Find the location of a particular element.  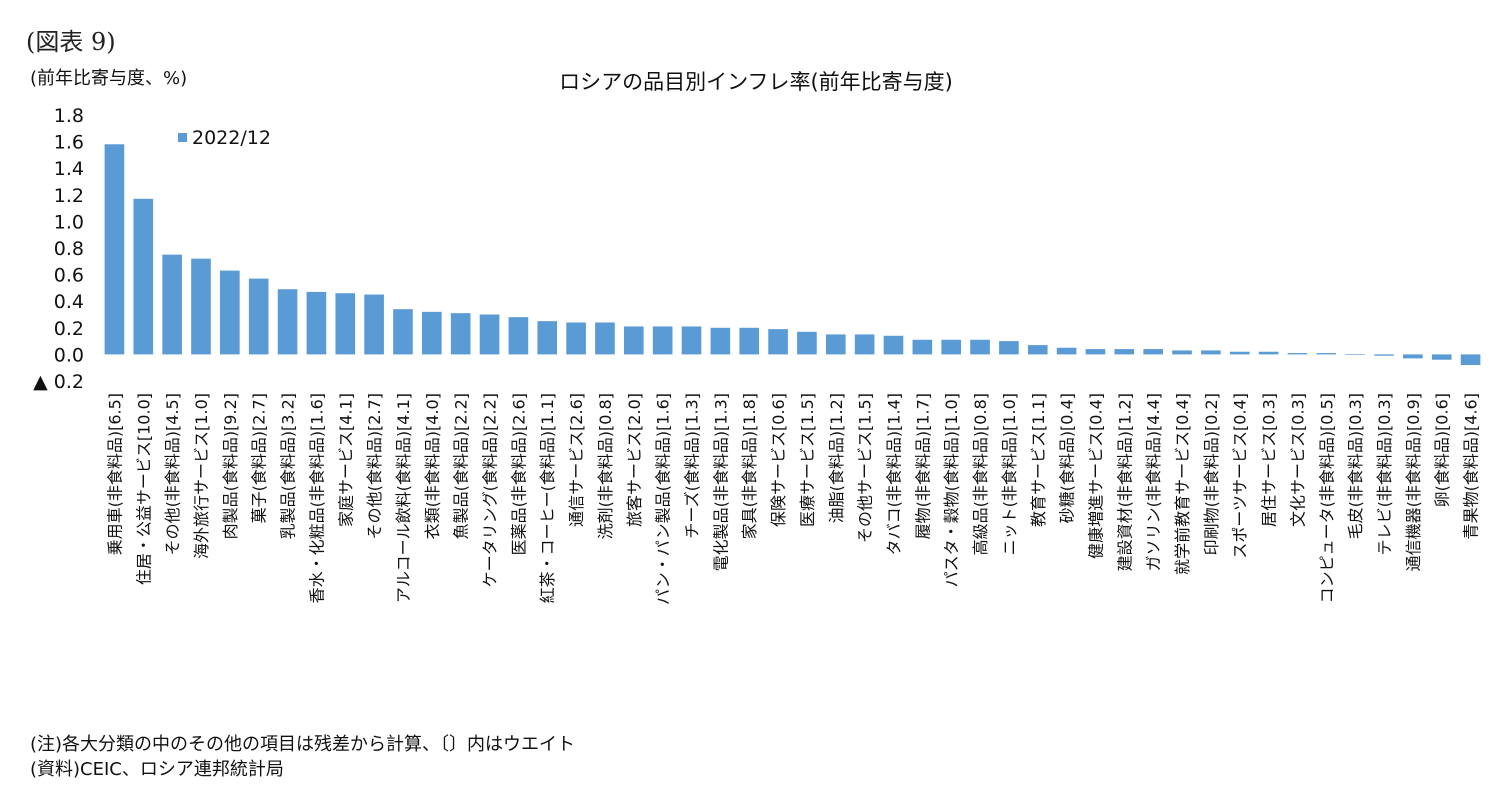

x-category-label: 健康増進サービス[0.4] is located at coordinates (1095, 476).